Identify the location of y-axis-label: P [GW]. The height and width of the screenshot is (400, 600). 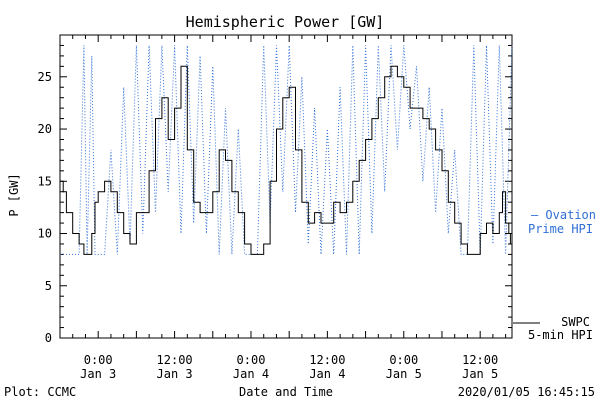
(14, 194).